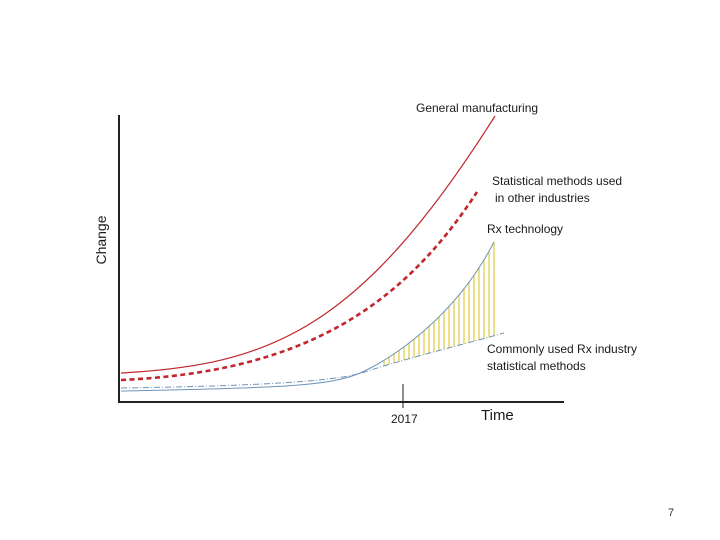 This screenshot has width=720, height=540. Describe the element at coordinates (557, 181) in the screenshot. I see `statistical-methods-label-line1: Statistical methods used` at that location.